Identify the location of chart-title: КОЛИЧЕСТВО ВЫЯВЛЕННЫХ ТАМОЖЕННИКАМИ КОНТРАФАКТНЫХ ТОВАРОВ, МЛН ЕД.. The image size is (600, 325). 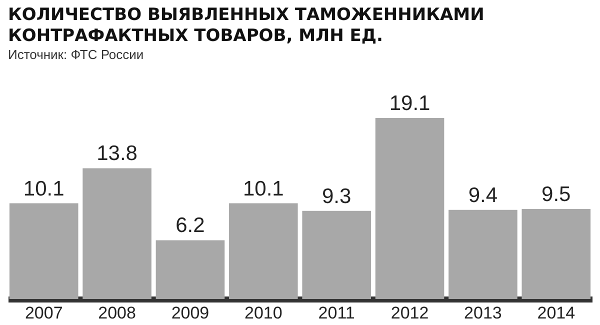
(246, 25).